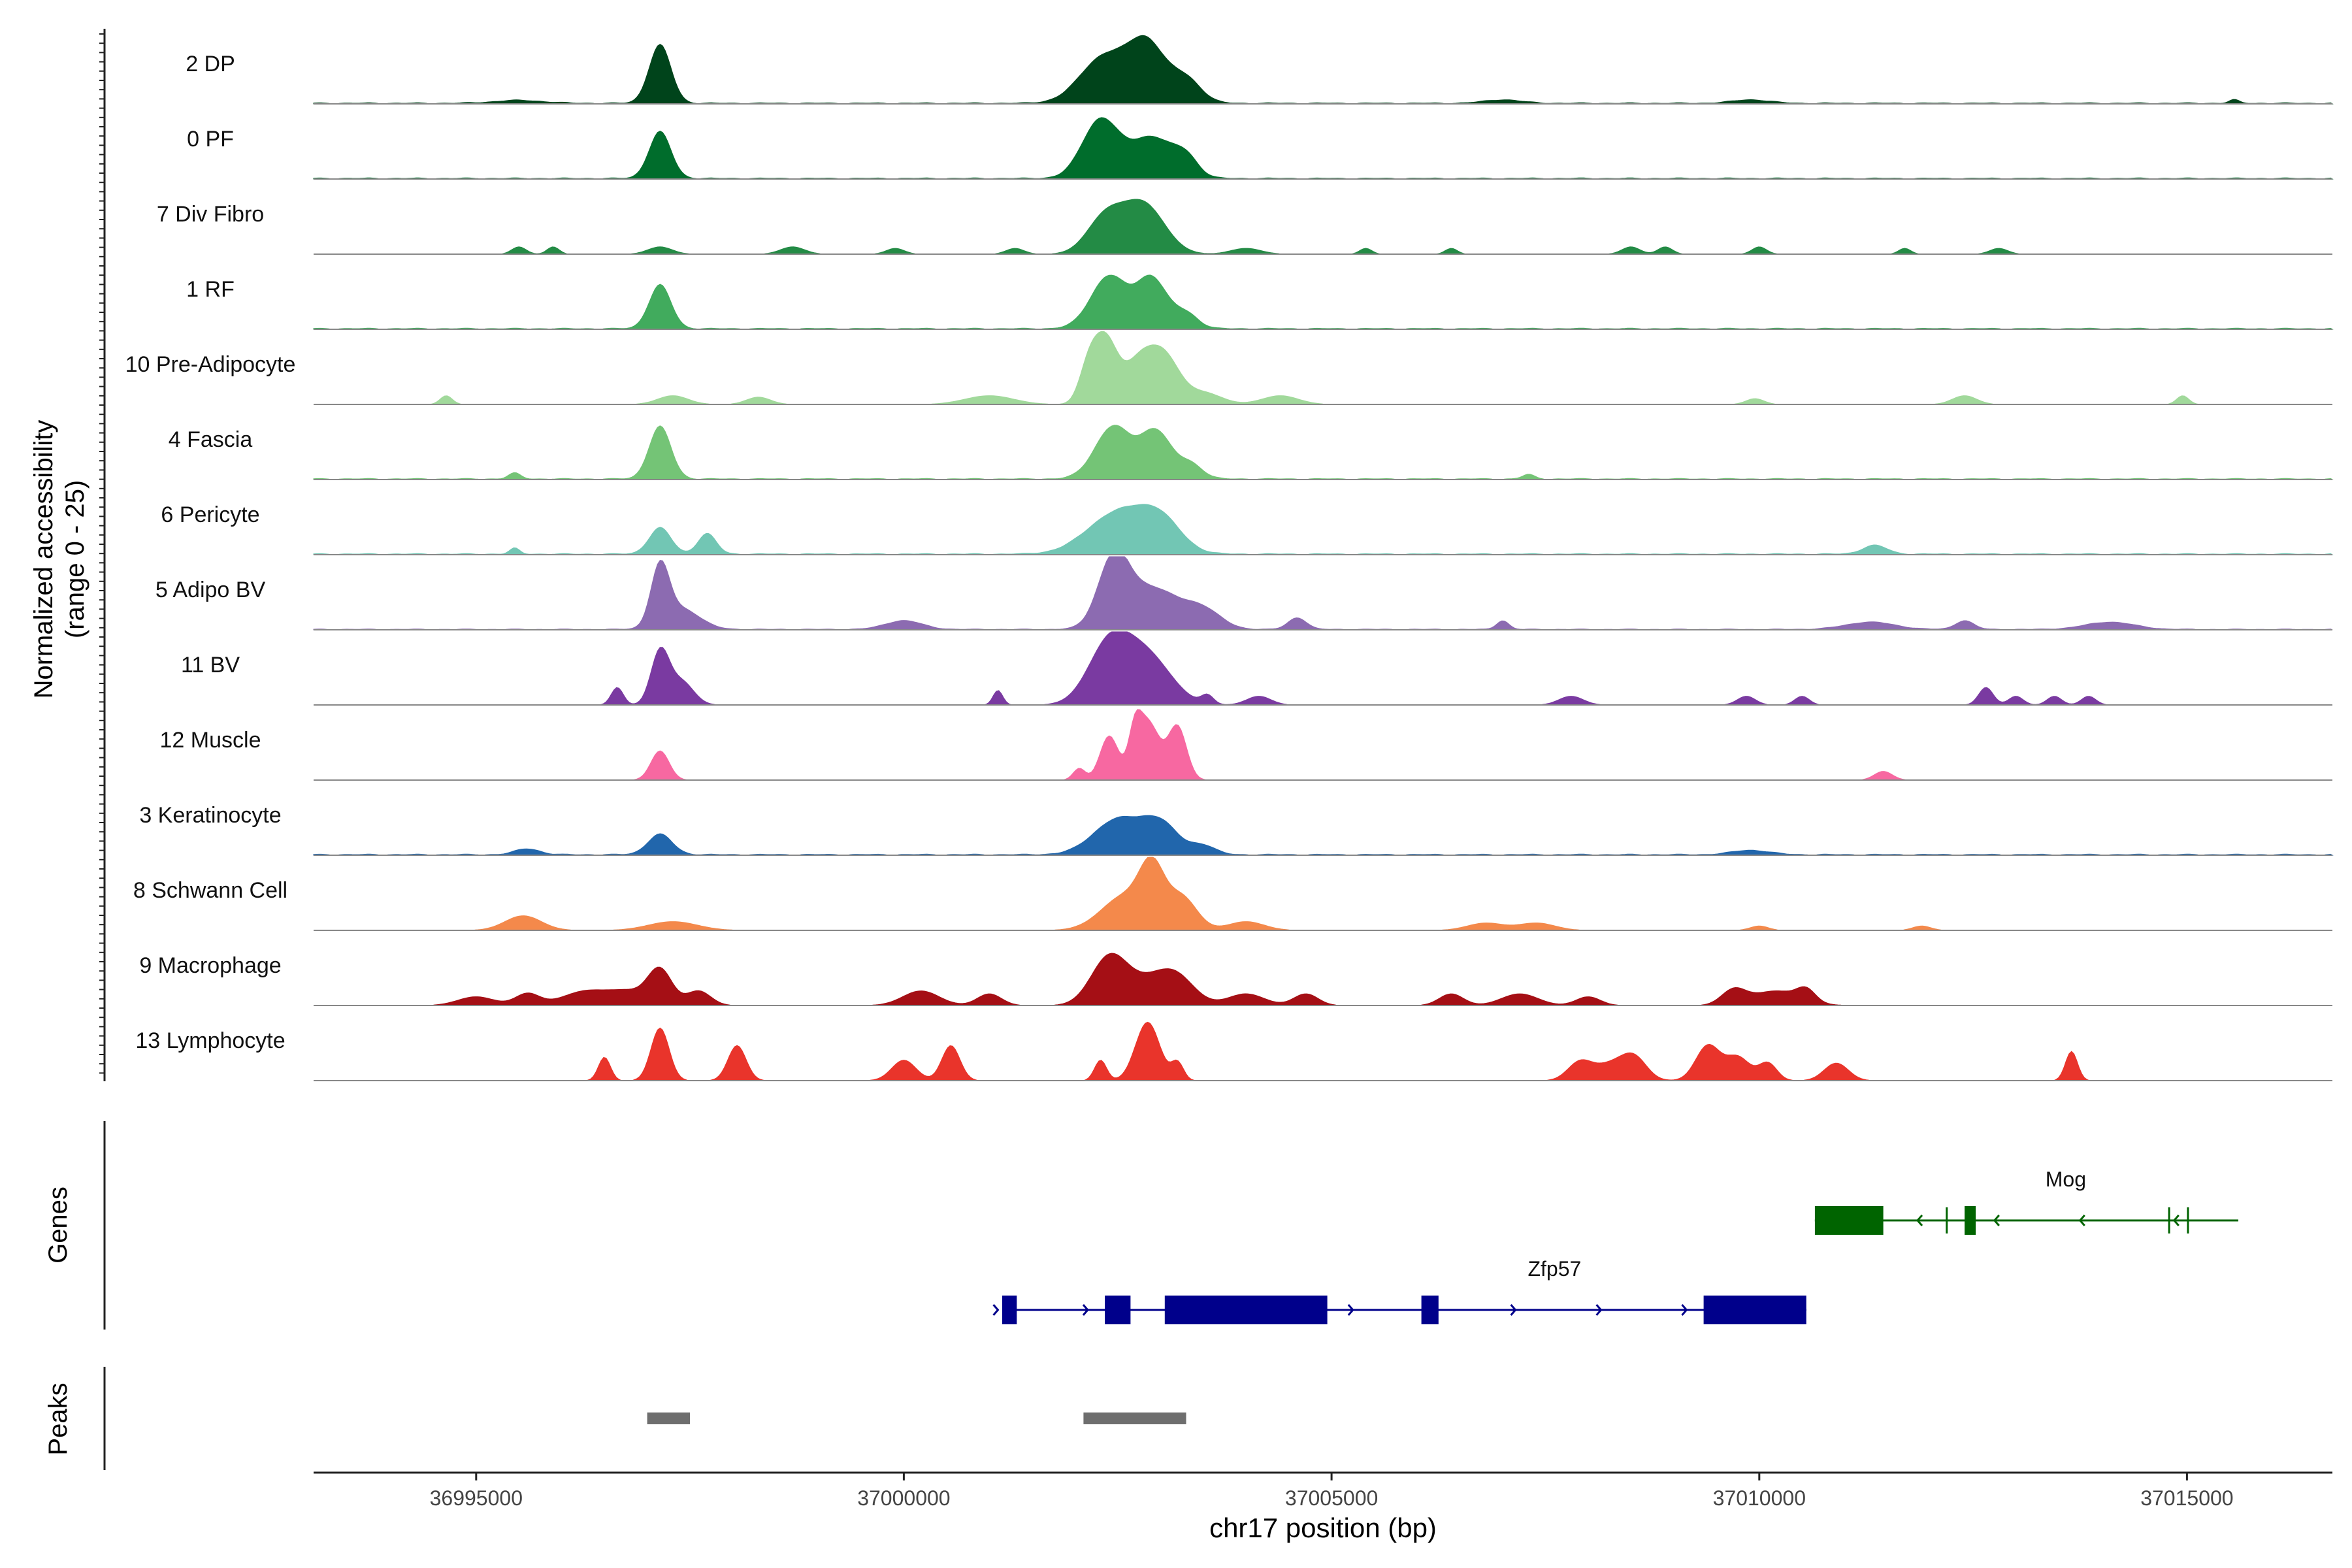  Describe the element at coordinates (210, 740) in the screenshot. I see `track-label: 12 Muscle` at that location.